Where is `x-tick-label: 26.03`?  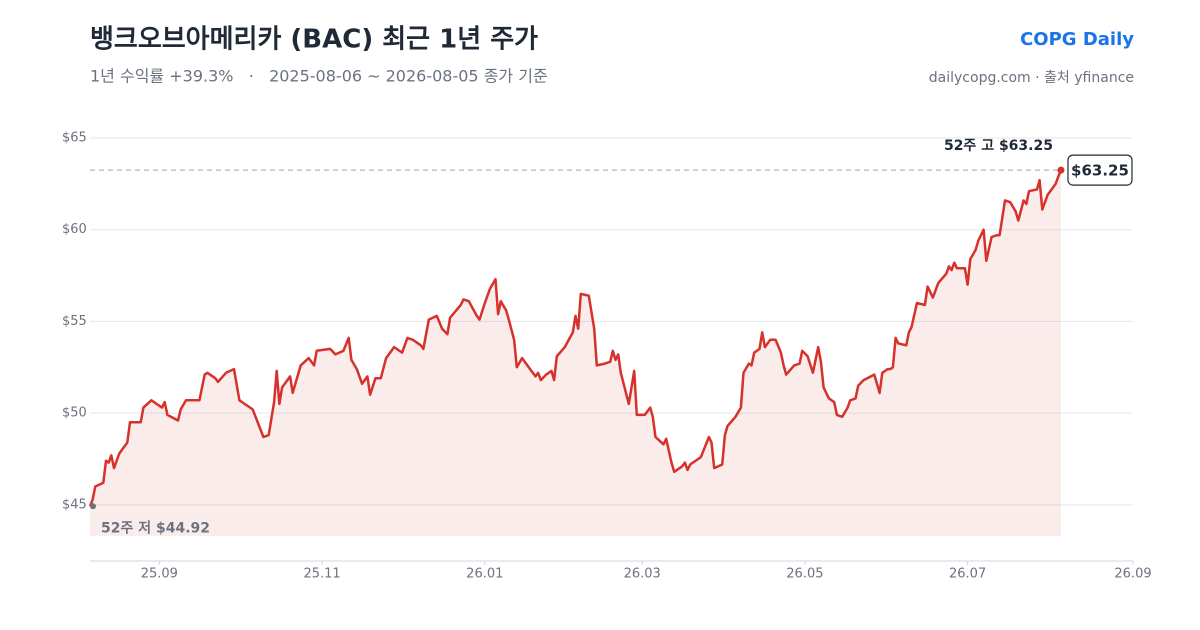 x-tick-label: 26.03 is located at coordinates (642, 574).